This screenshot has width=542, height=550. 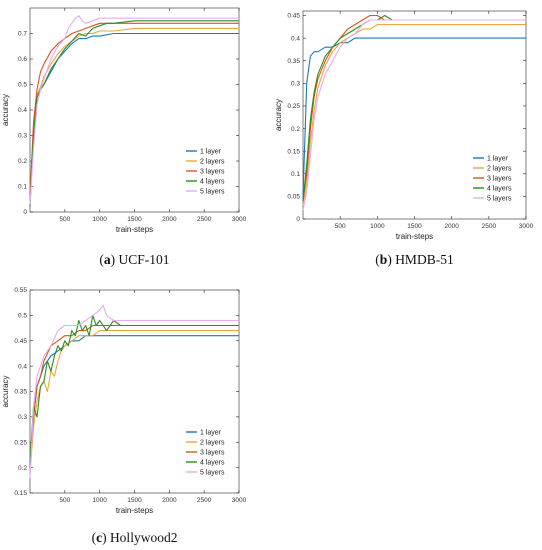 I want to click on panel-caption: (a) UCF-101, so click(x=134, y=259).